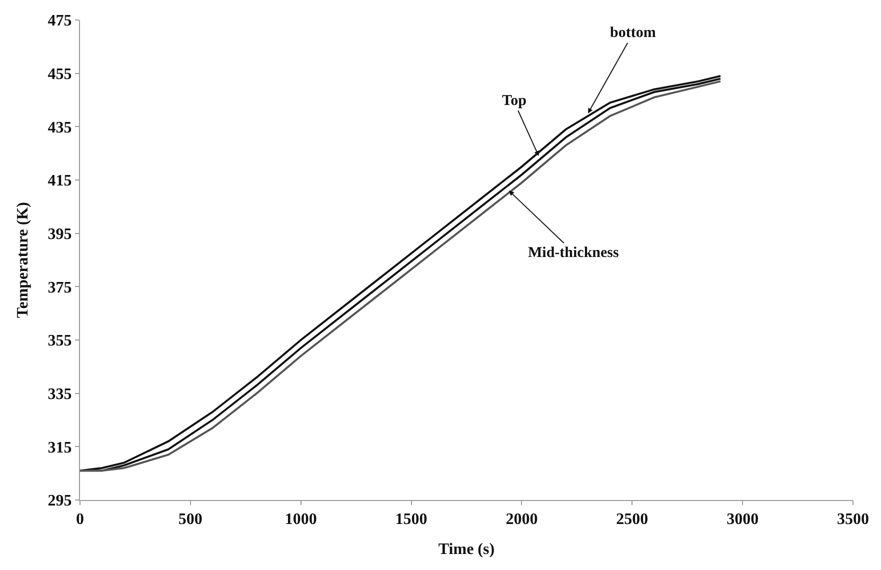  What do you see at coordinates (60, 394) in the screenshot?
I see `y-tick-label: 335` at bounding box center [60, 394].